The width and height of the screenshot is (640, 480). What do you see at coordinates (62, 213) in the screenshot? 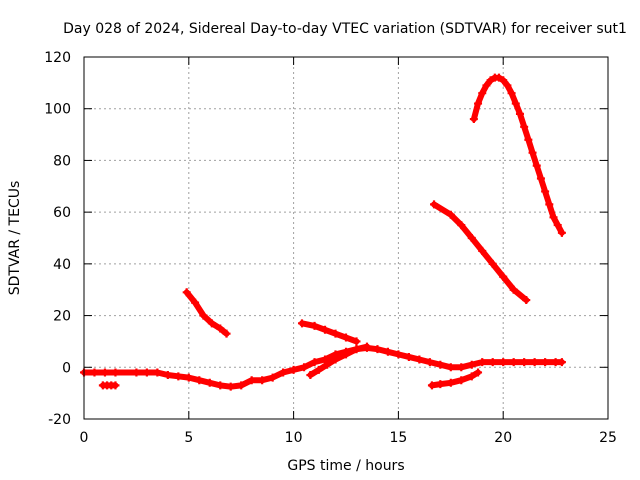
I see `y-tick-label: 60` at bounding box center [62, 213].